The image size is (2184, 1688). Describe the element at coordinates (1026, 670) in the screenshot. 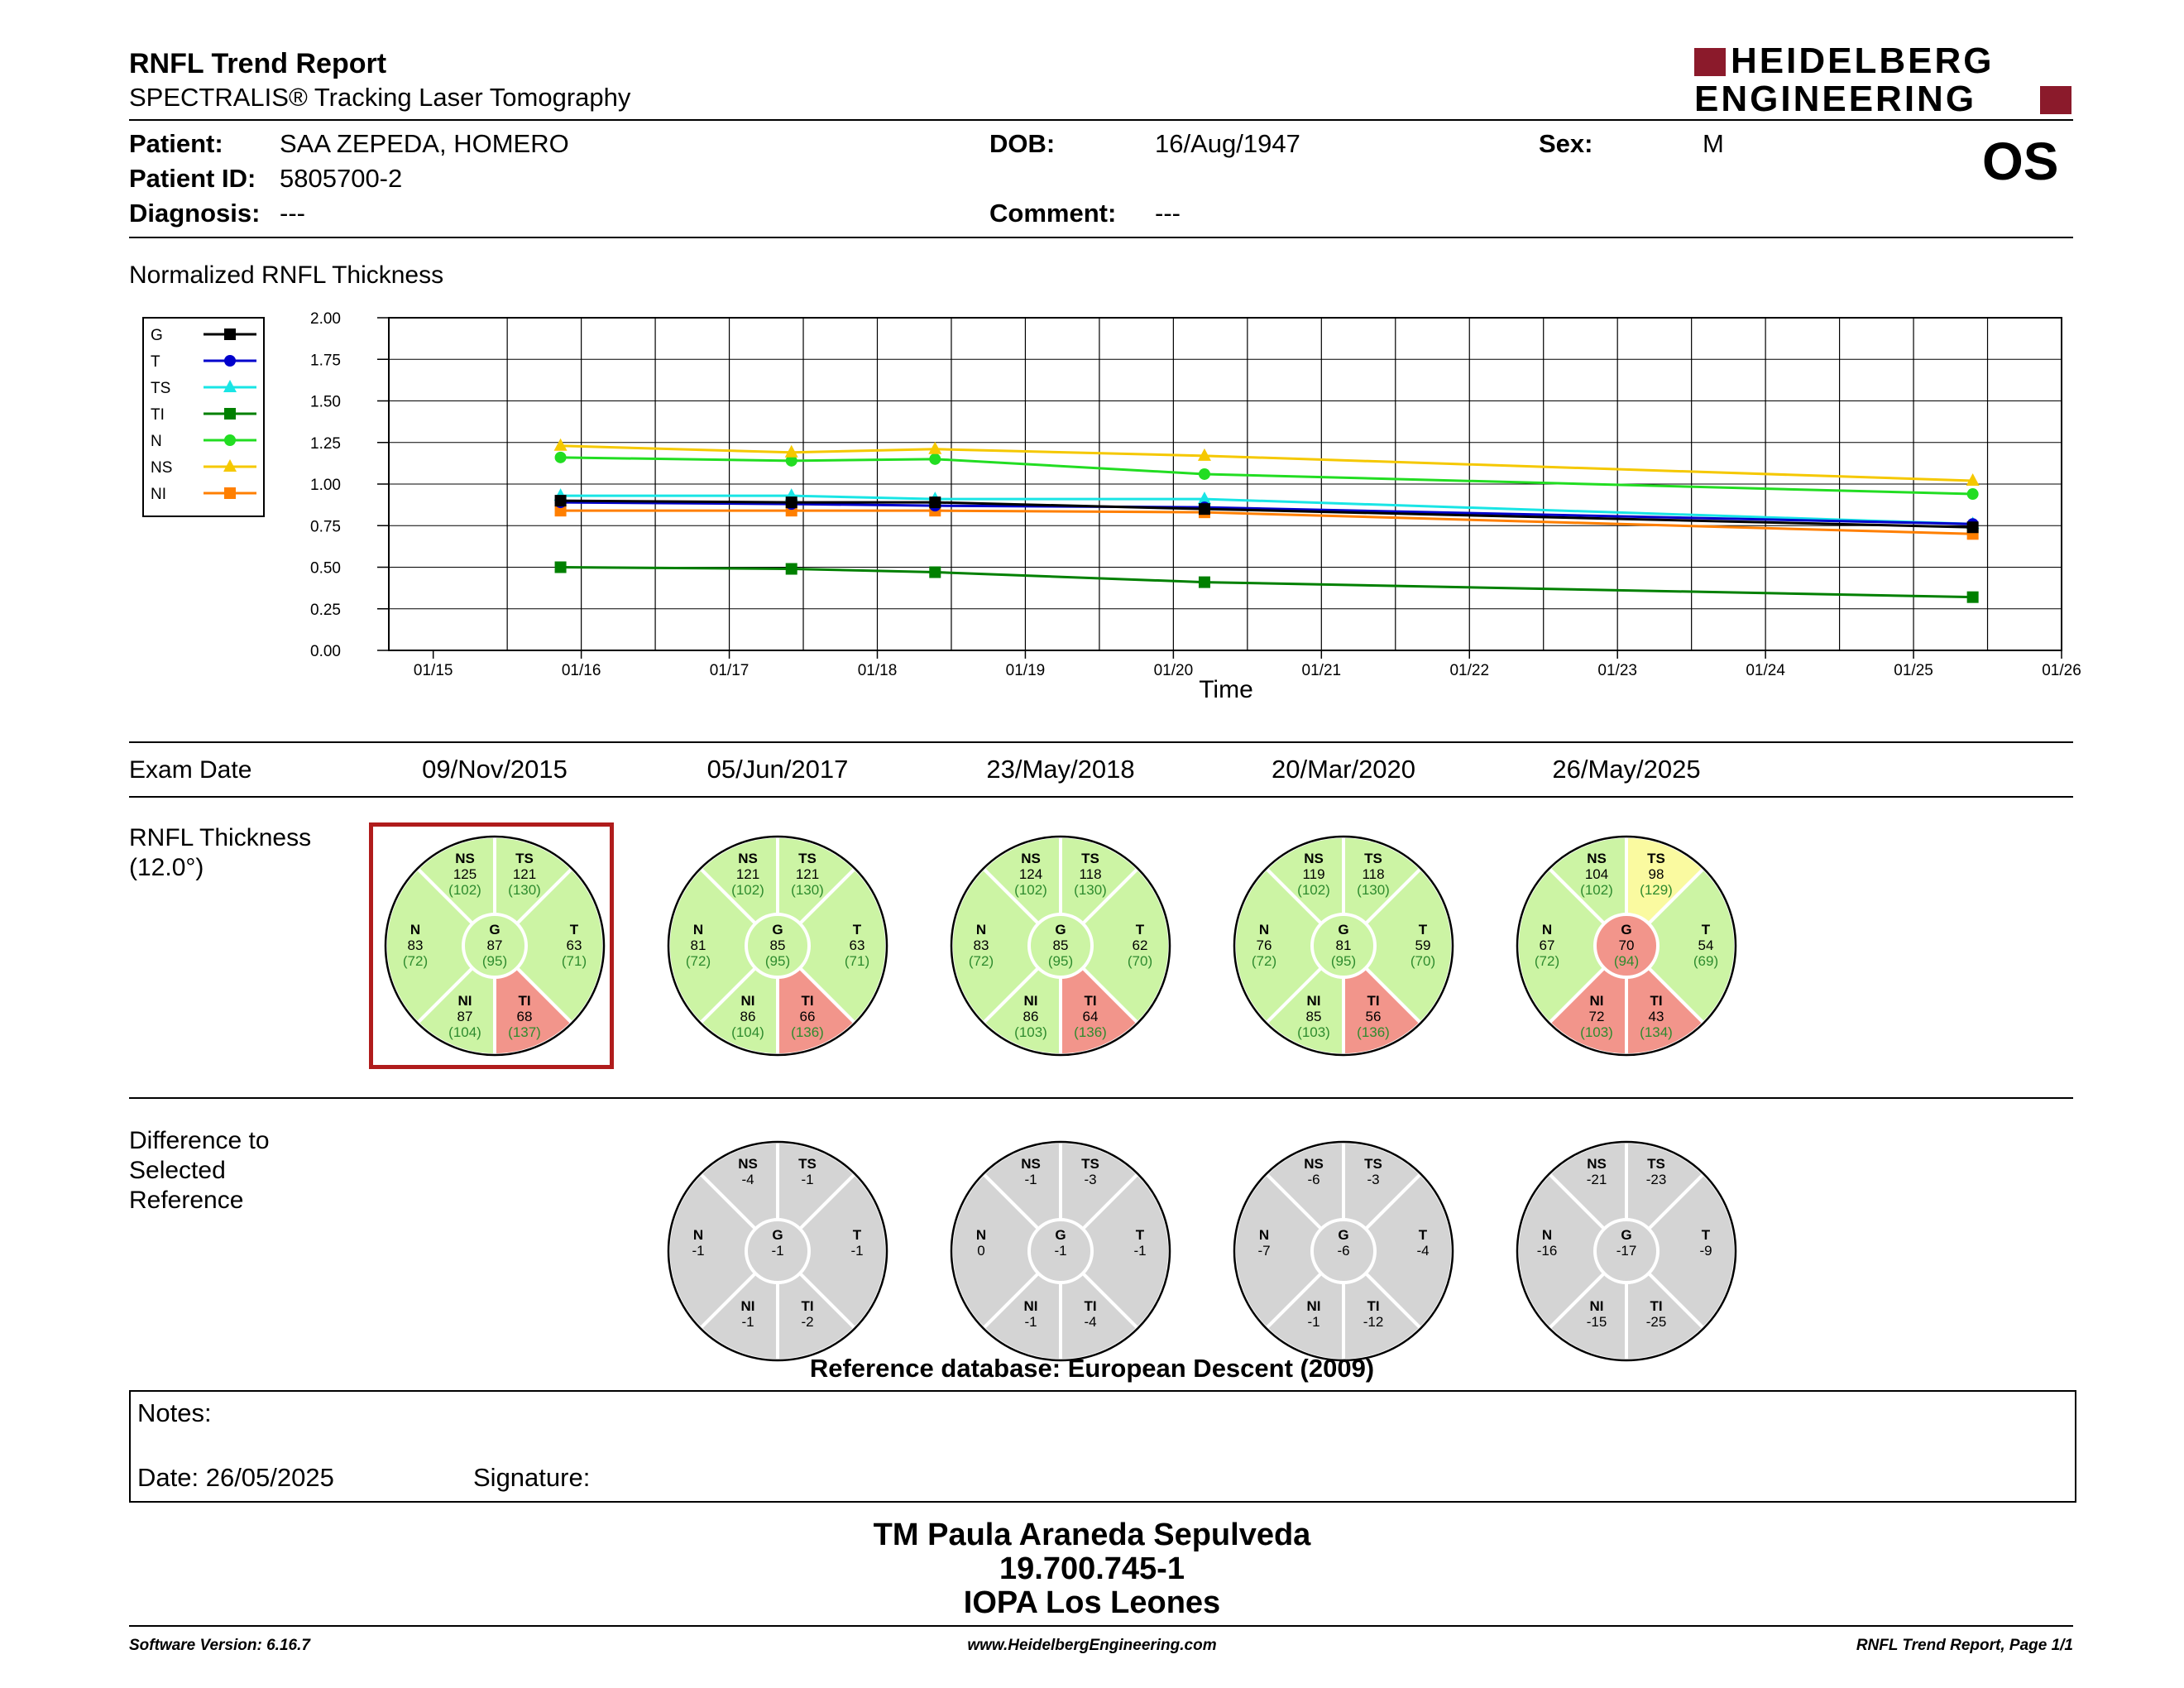

I see `x-tick-label: 01/19` at that location.